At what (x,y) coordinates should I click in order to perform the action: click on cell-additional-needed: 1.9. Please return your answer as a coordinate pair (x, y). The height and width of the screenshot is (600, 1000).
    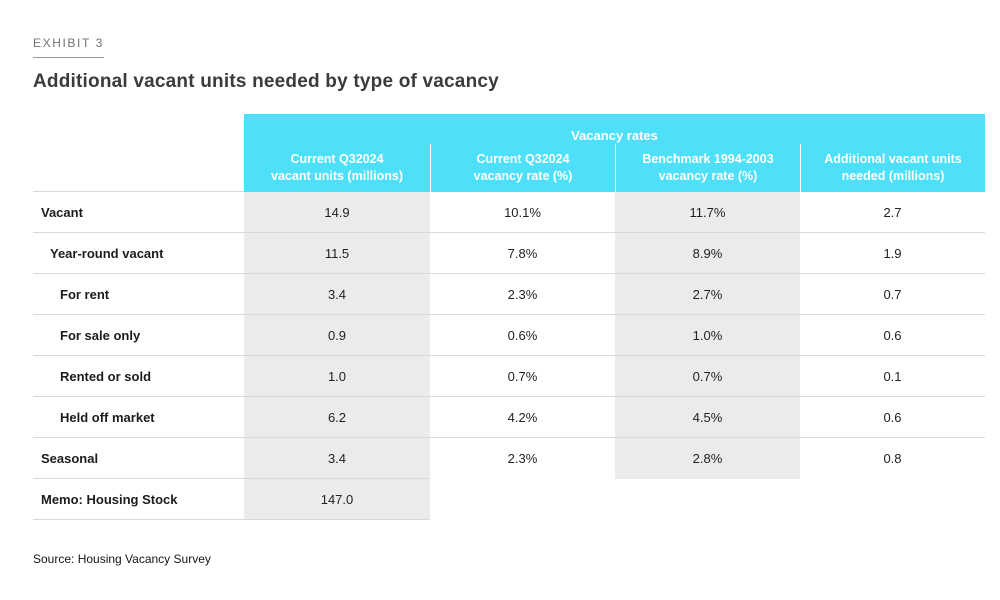
    Looking at the image, I should click on (892, 253).